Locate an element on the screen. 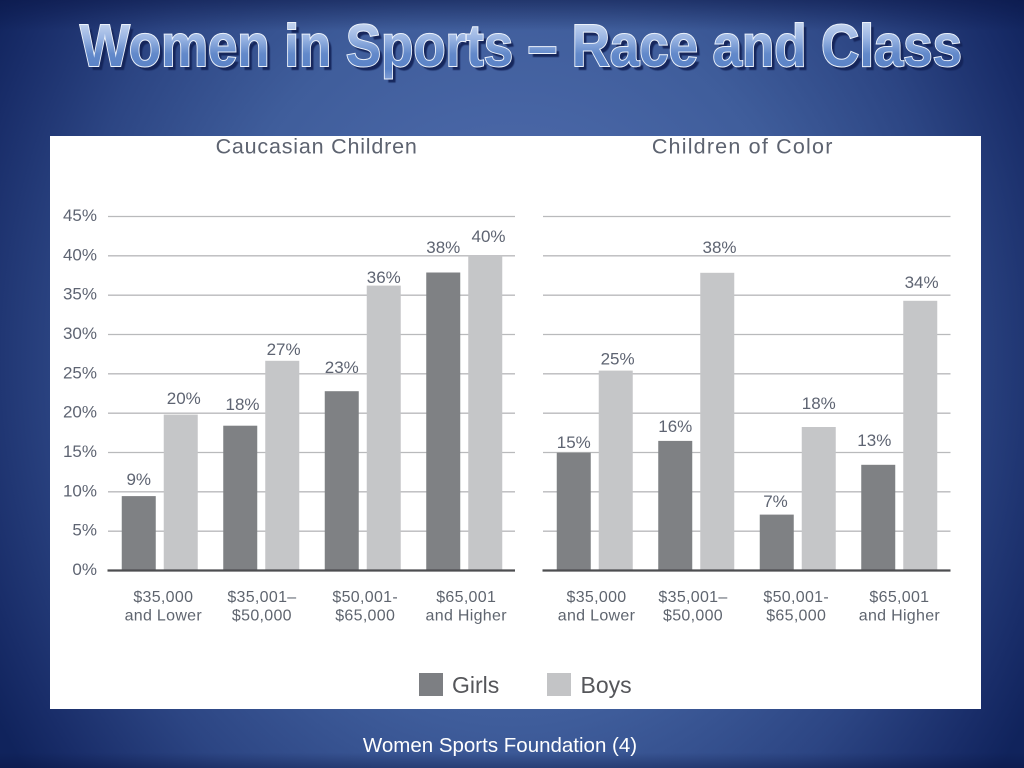 The height and width of the screenshot is (768, 1024). svg-text: 27% is located at coordinates (284, 349).